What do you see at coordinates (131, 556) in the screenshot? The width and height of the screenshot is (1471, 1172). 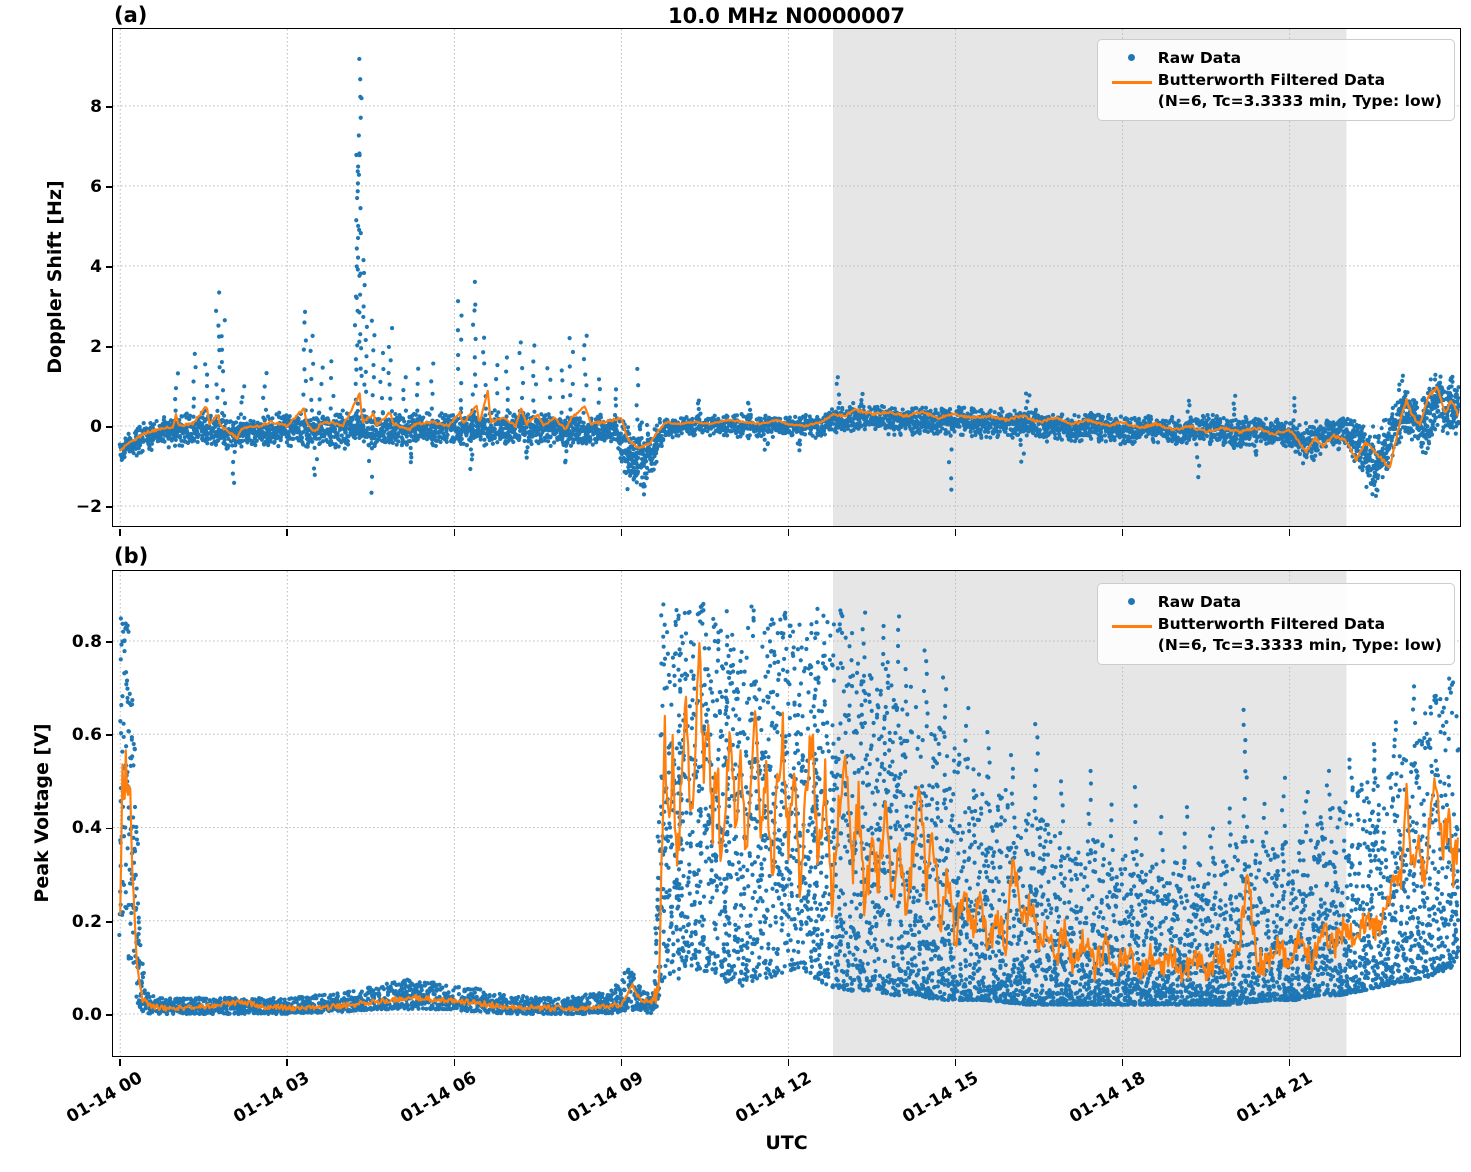 I see `panel-b-label: (b)` at bounding box center [131, 556].